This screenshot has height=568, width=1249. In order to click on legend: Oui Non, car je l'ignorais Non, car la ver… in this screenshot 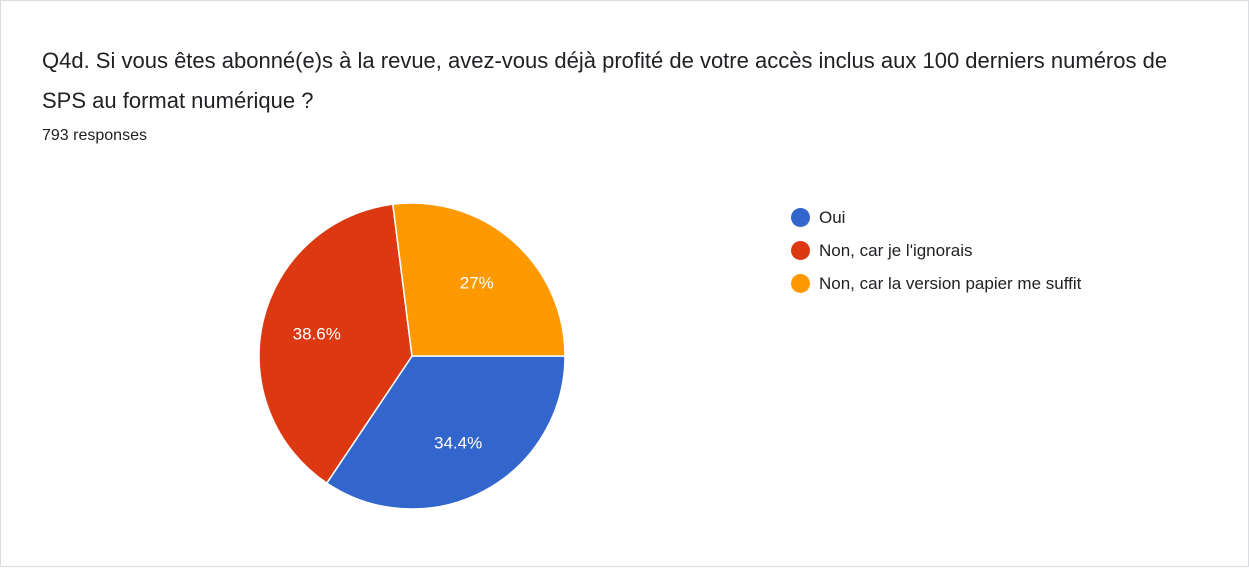, I will do `click(936, 250)`.